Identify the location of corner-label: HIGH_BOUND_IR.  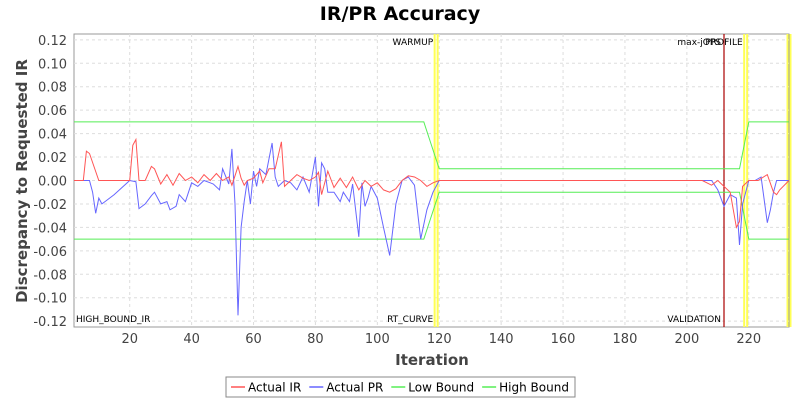
(113, 320).